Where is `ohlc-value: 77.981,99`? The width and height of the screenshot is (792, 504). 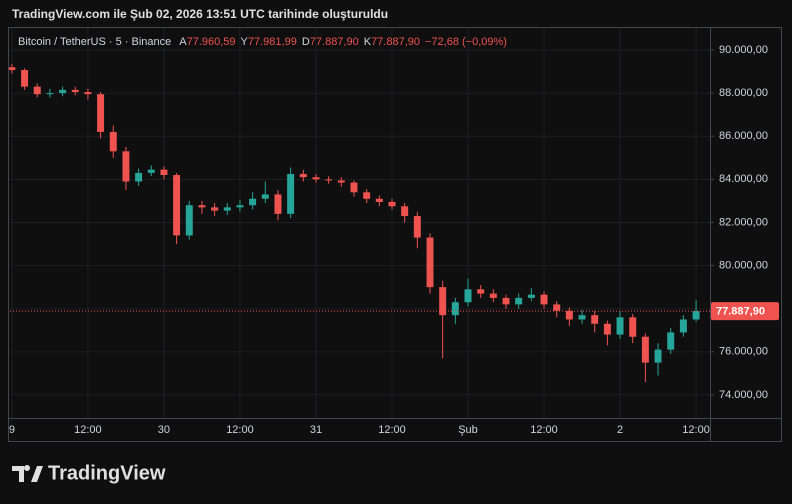 ohlc-value: 77.981,99 is located at coordinates (272, 42).